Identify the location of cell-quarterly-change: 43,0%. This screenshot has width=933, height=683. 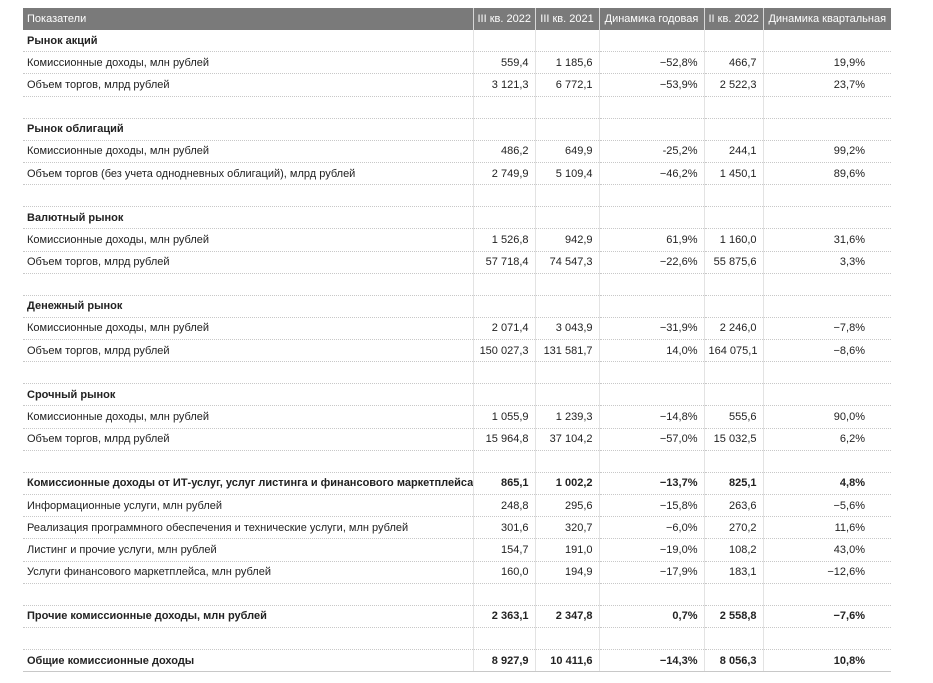
(827, 550).